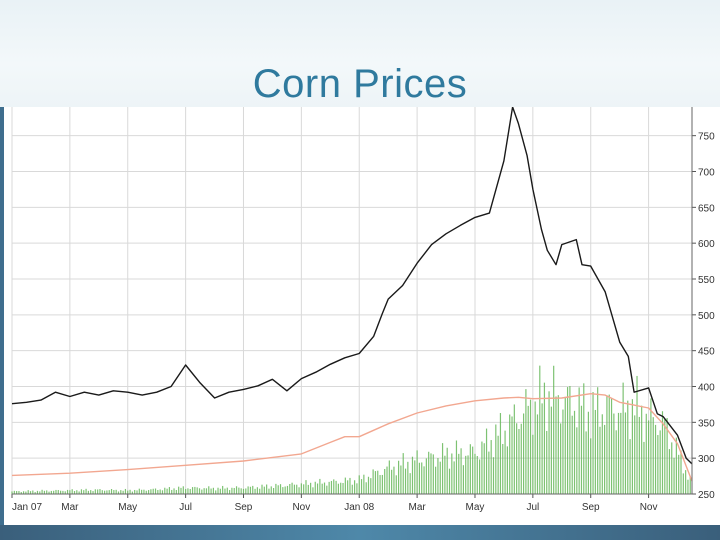 The width and height of the screenshot is (720, 540). What do you see at coordinates (706, 173) in the screenshot?
I see `y-tick-label: 700` at bounding box center [706, 173].